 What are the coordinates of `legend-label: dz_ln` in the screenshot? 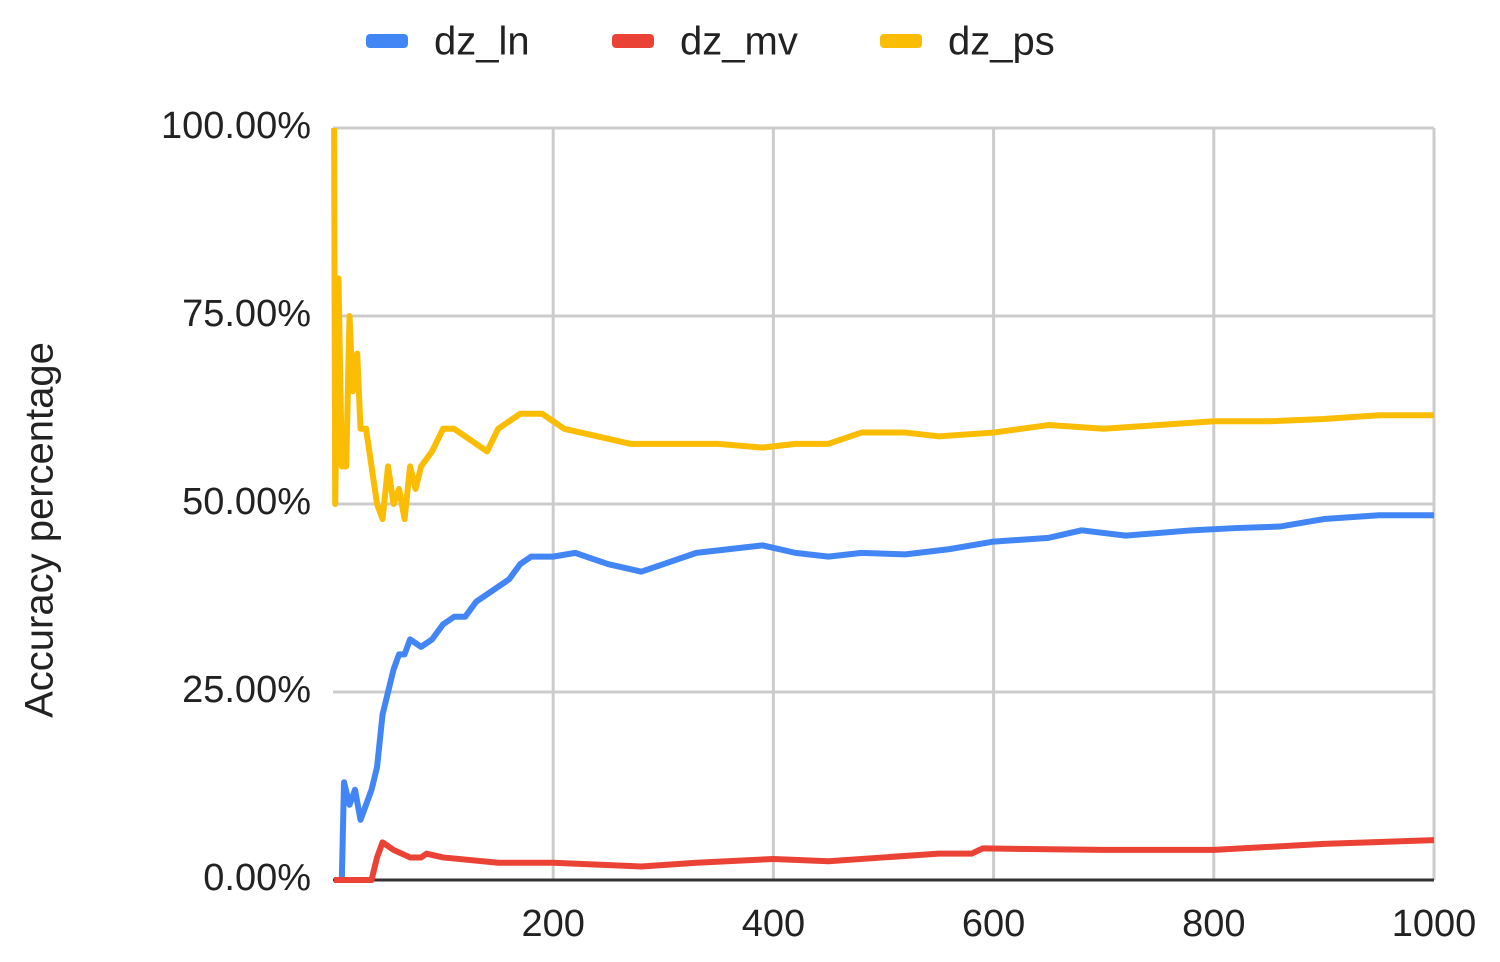 It's located at (482, 42).